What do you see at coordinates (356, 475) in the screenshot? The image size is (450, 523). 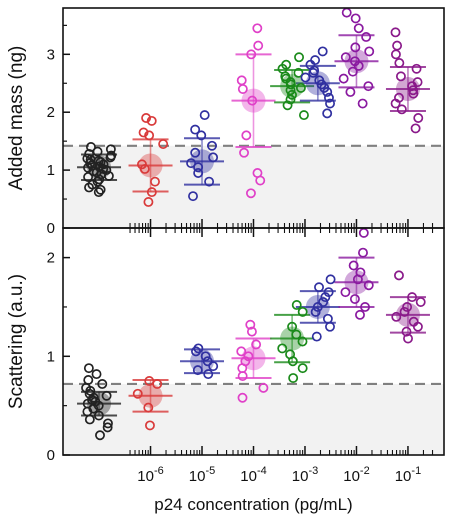 I see `x-tick-label: 10⁻²` at bounding box center [356, 475].